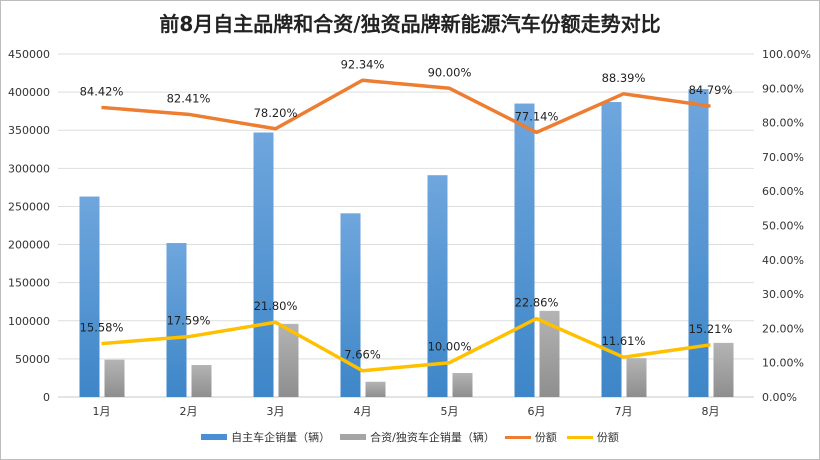  What do you see at coordinates (783, 123) in the screenshot?
I see `y-right-tick-label: 80.00%` at bounding box center [783, 123].